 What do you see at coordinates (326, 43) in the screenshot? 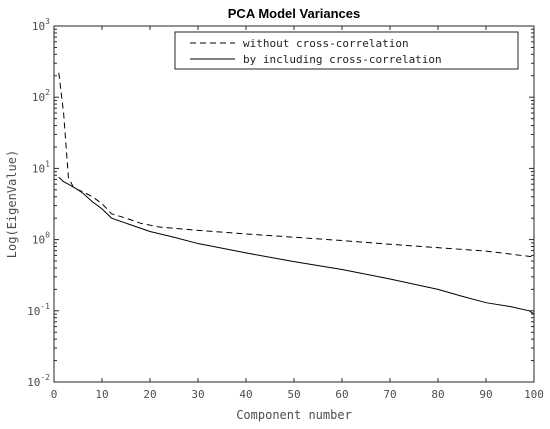
I see `legend-label-without-cross-correlation: without cross-correlation` at bounding box center [326, 43].